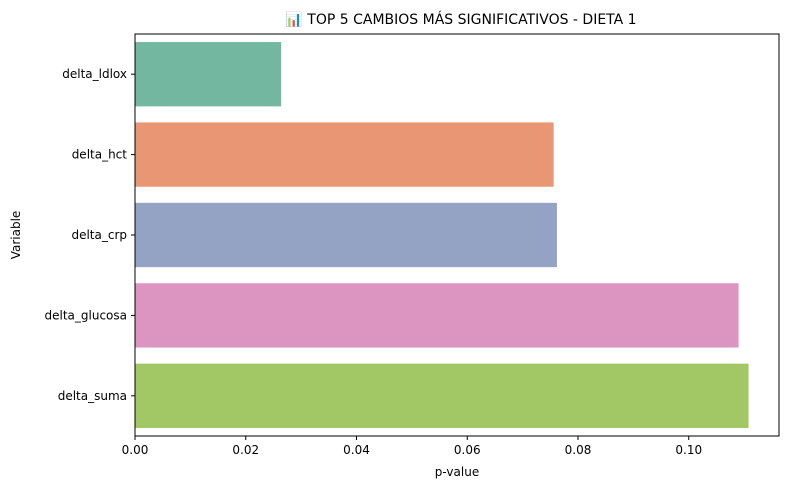 The image size is (790, 490). Describe the element at coordinates (578, 450) in the screenshot. I see `x-tick-label: 0.08` at that location.